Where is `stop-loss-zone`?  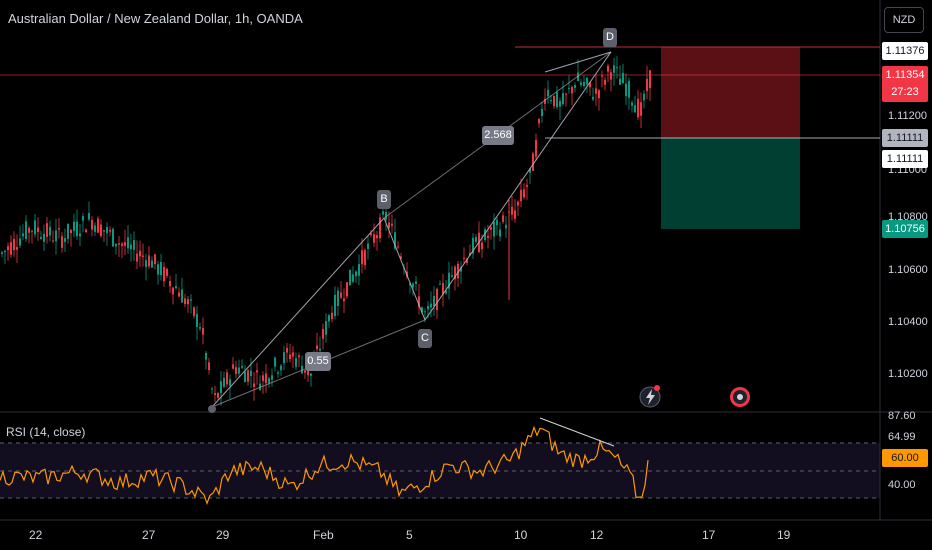 stop-loss-zone is located at coordinates (730, 92).